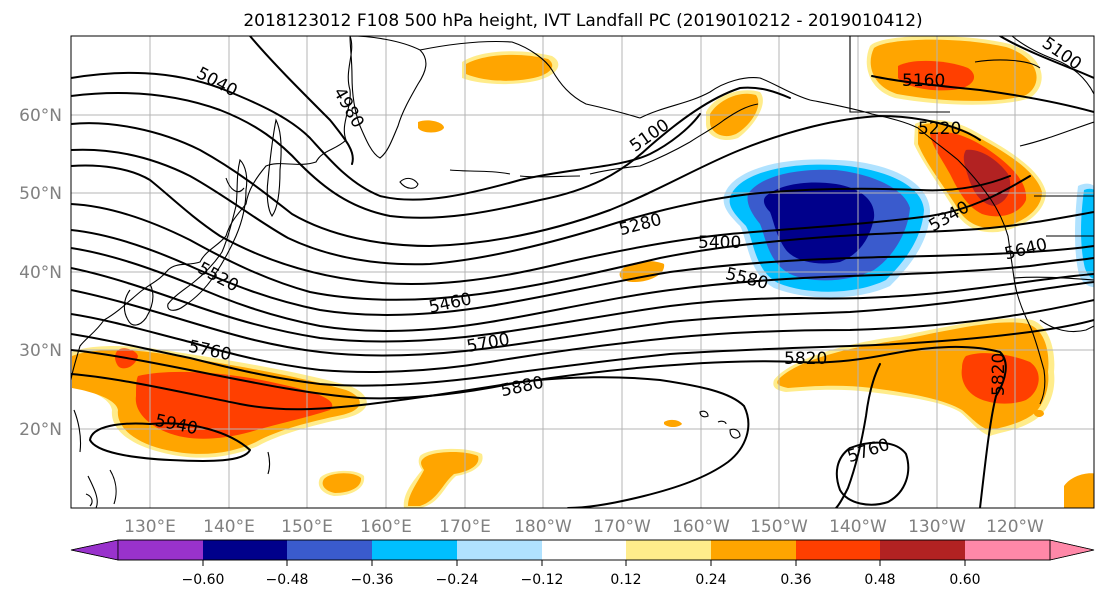  What do you see at coordinates (879, 580) in the screenshot?
I see `colorbar-tick-label: 0.48` at bounding box center [879, 580].